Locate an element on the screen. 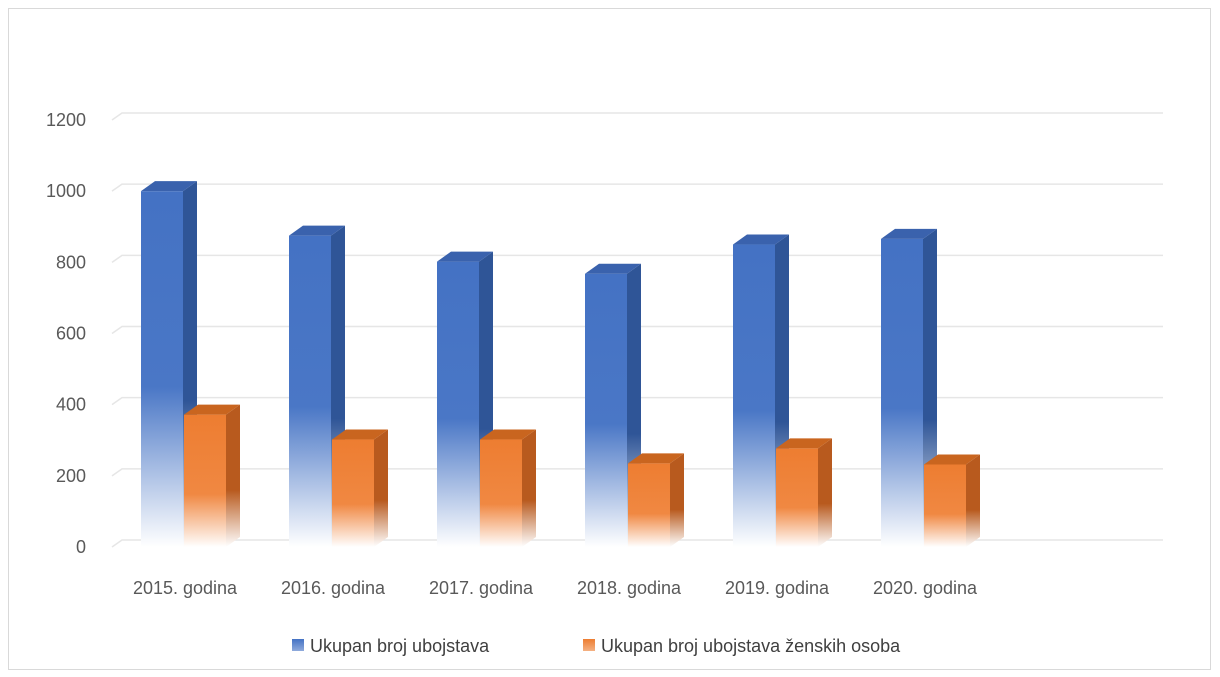 The width and height of the screenshot is (1220, 677). y-axis-ticks: 0 200 400 600 800 1000 1200 is located at coordinates (66, 333).